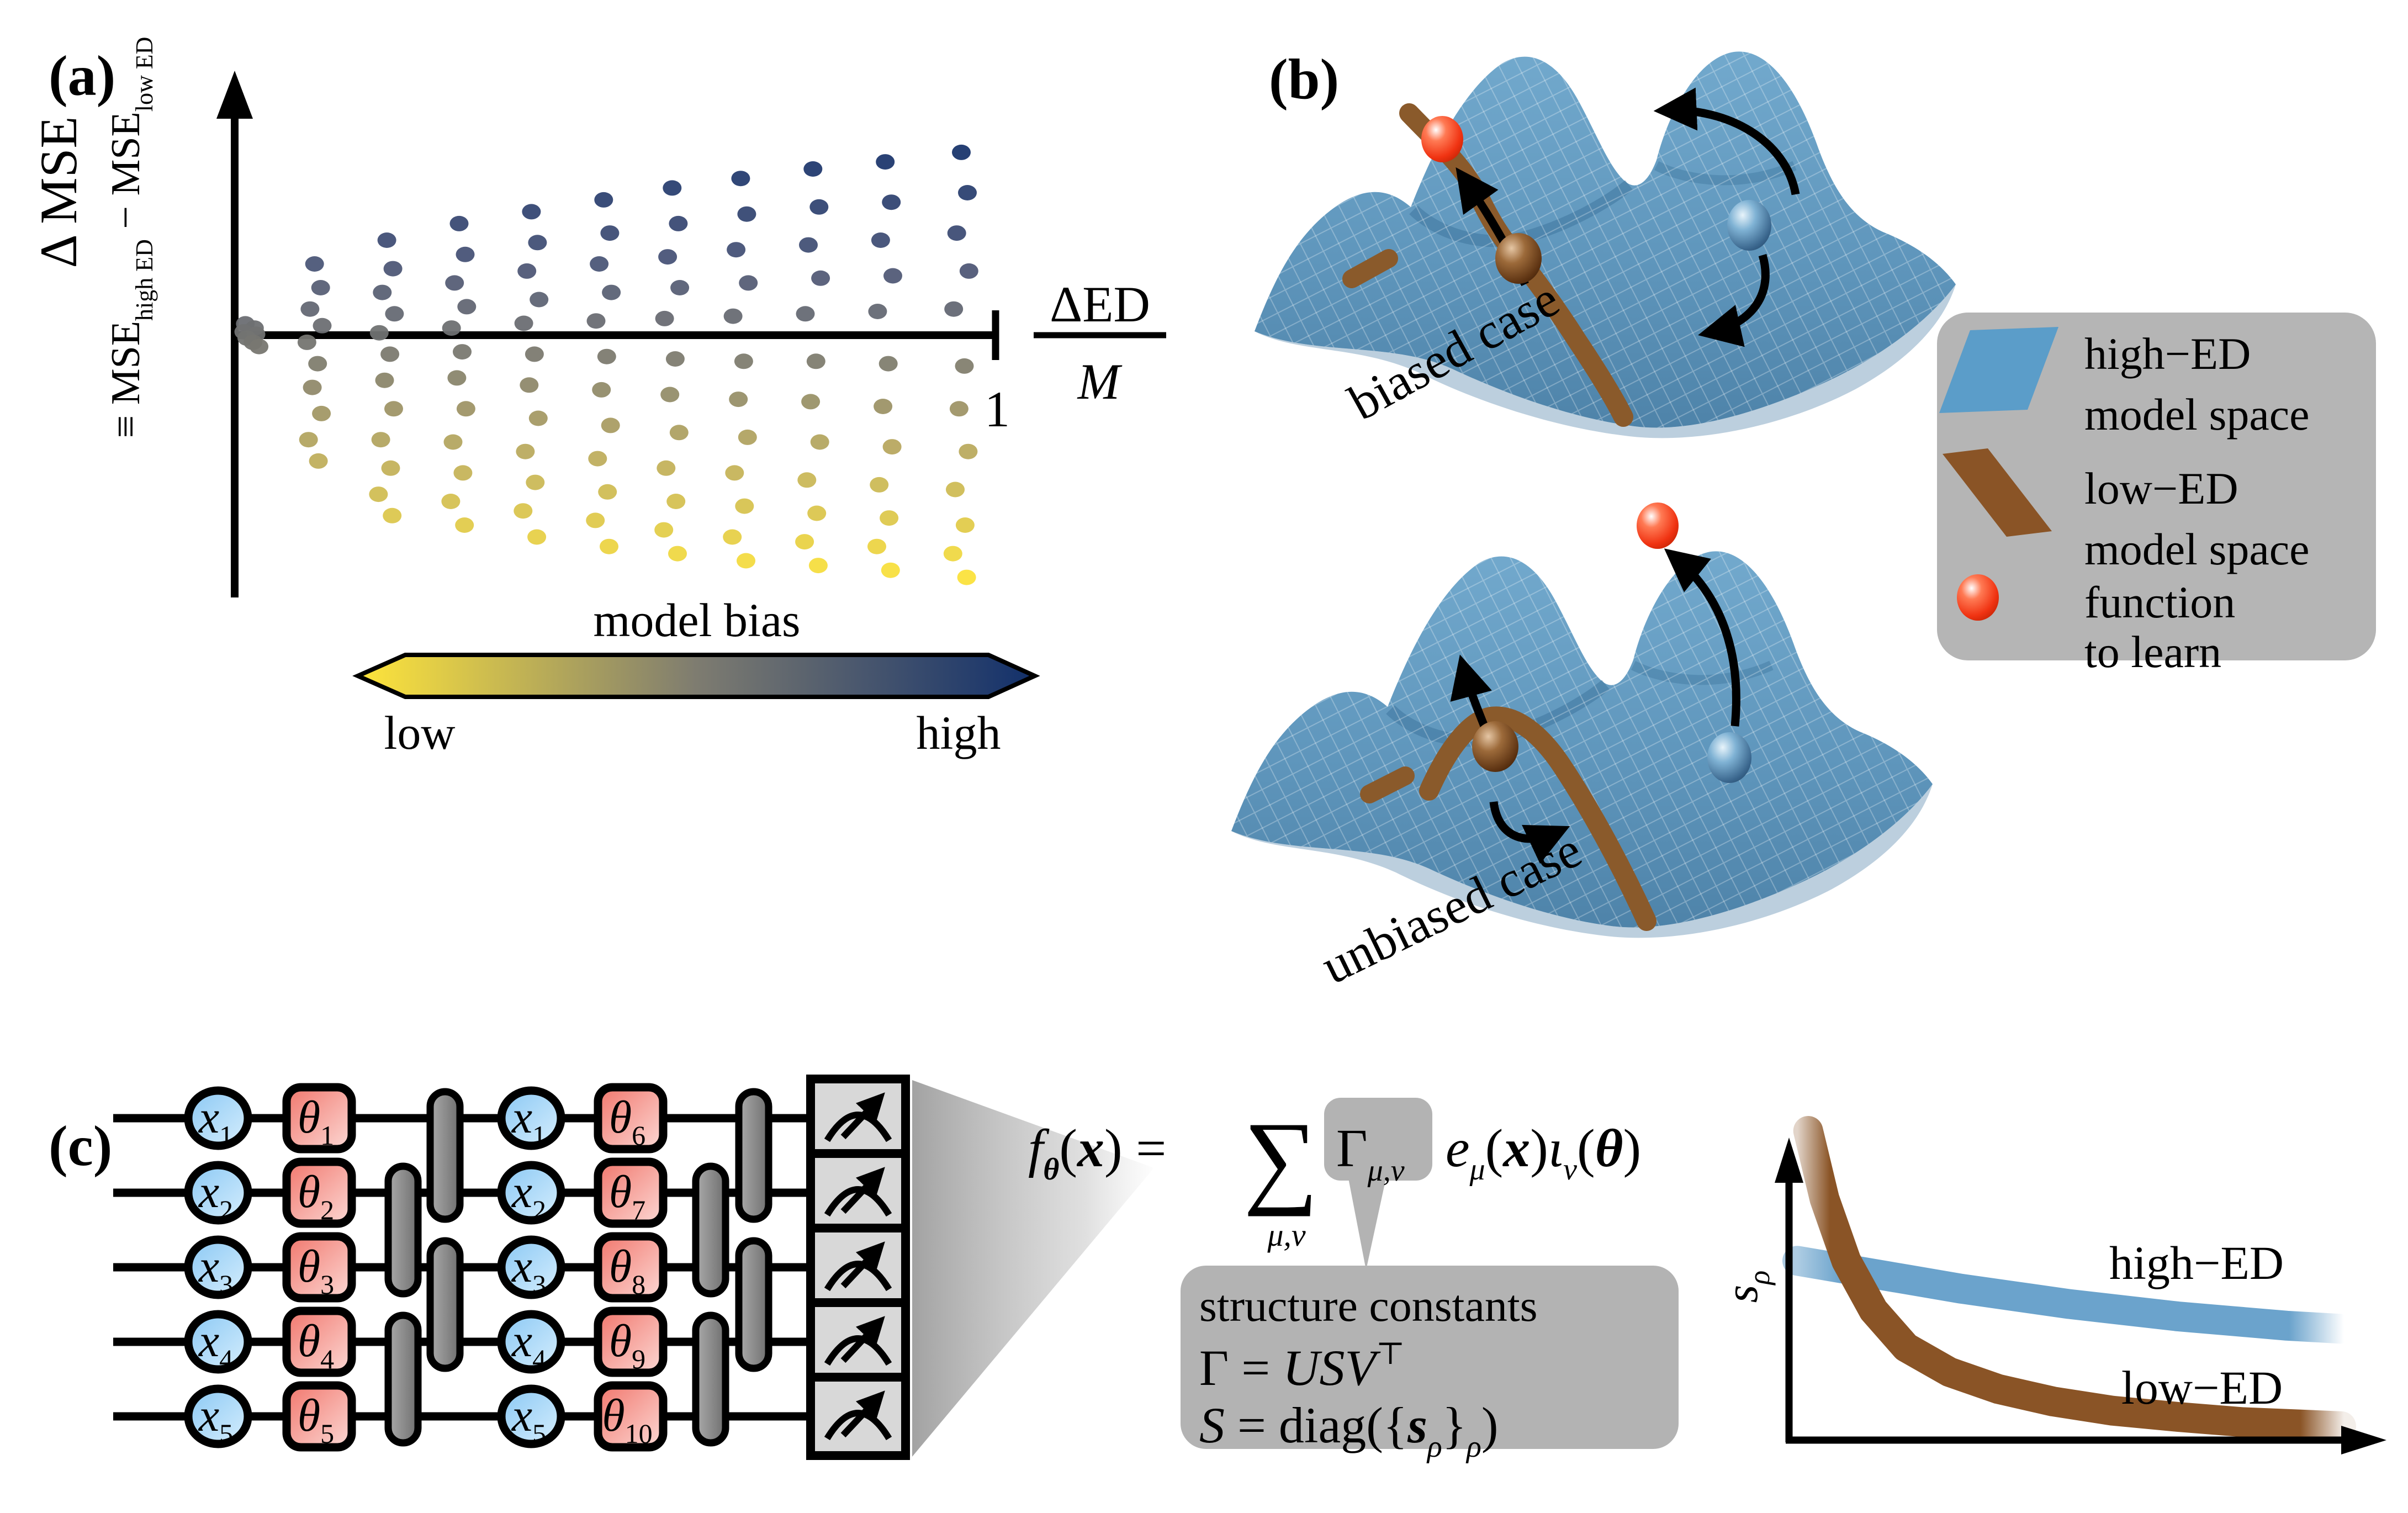 This screenshot has height=1513, width=2408. Describe the element at coordinates (2363, 1440) in the screenshot. I see `mini-x-arrowhead` at that location.